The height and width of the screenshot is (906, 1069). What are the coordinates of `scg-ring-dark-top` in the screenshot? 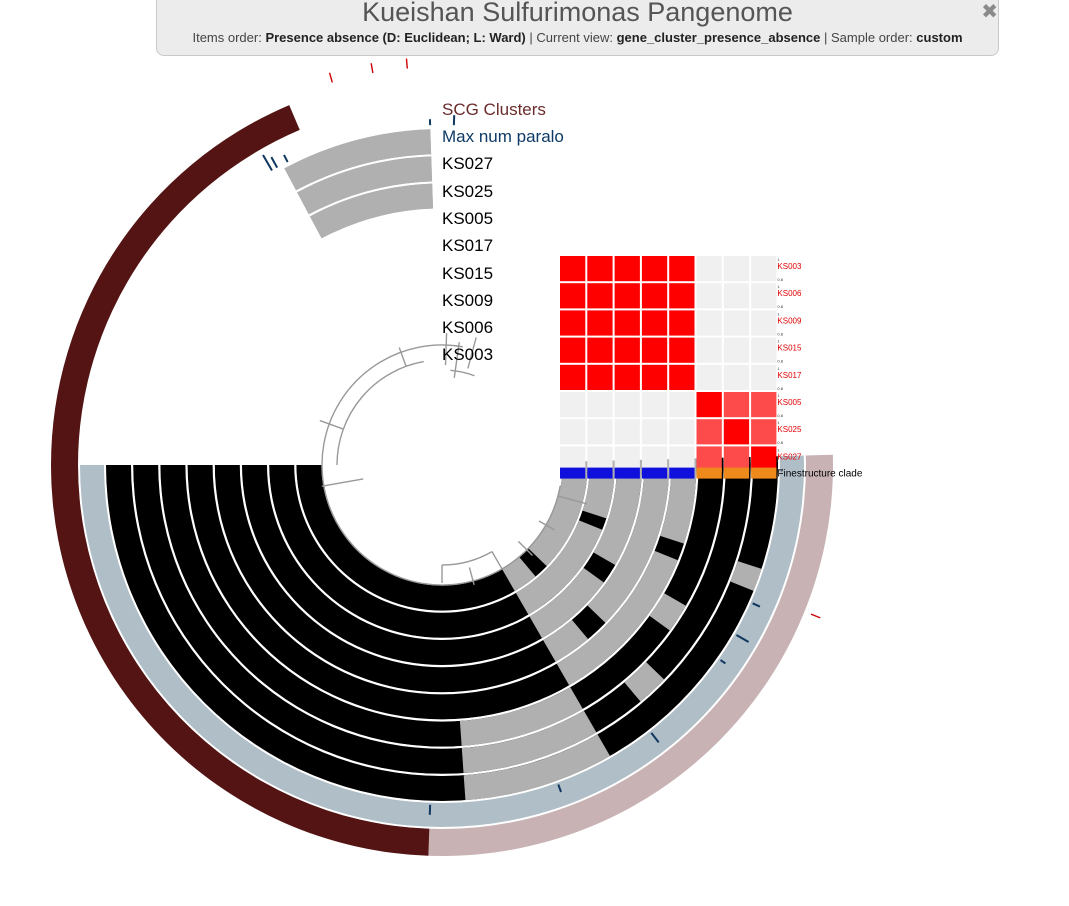 It's located at (175, 285).